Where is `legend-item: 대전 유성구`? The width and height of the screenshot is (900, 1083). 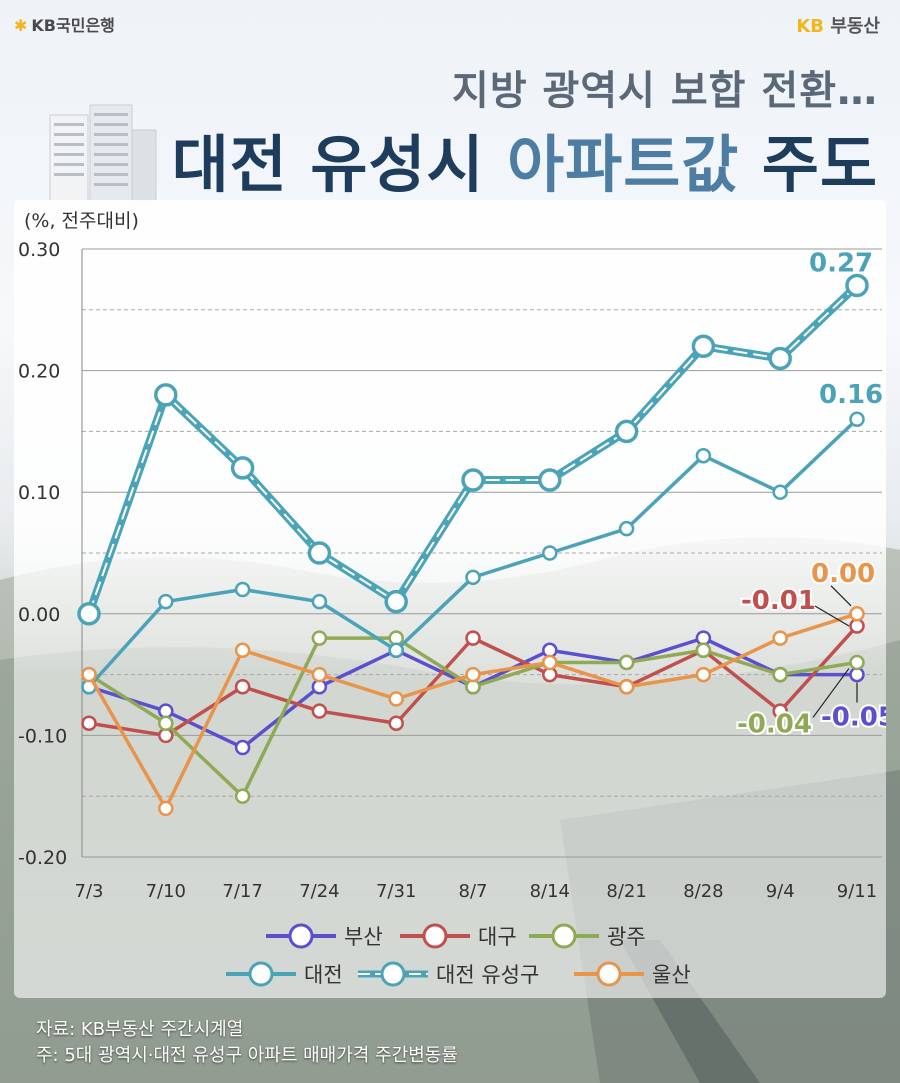
legend-item: 대전 유성구 is located at coordinates (448, 974).